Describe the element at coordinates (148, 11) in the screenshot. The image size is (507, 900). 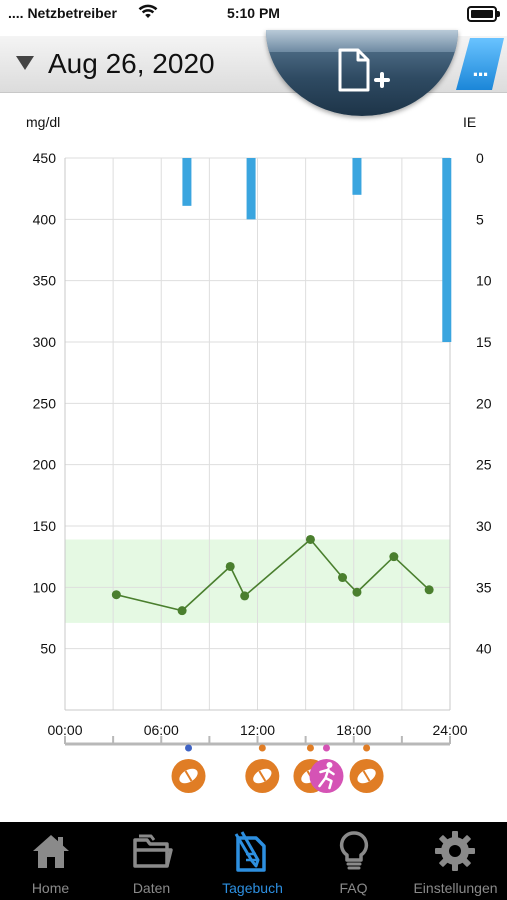
I see `wifi-icon` at that location.